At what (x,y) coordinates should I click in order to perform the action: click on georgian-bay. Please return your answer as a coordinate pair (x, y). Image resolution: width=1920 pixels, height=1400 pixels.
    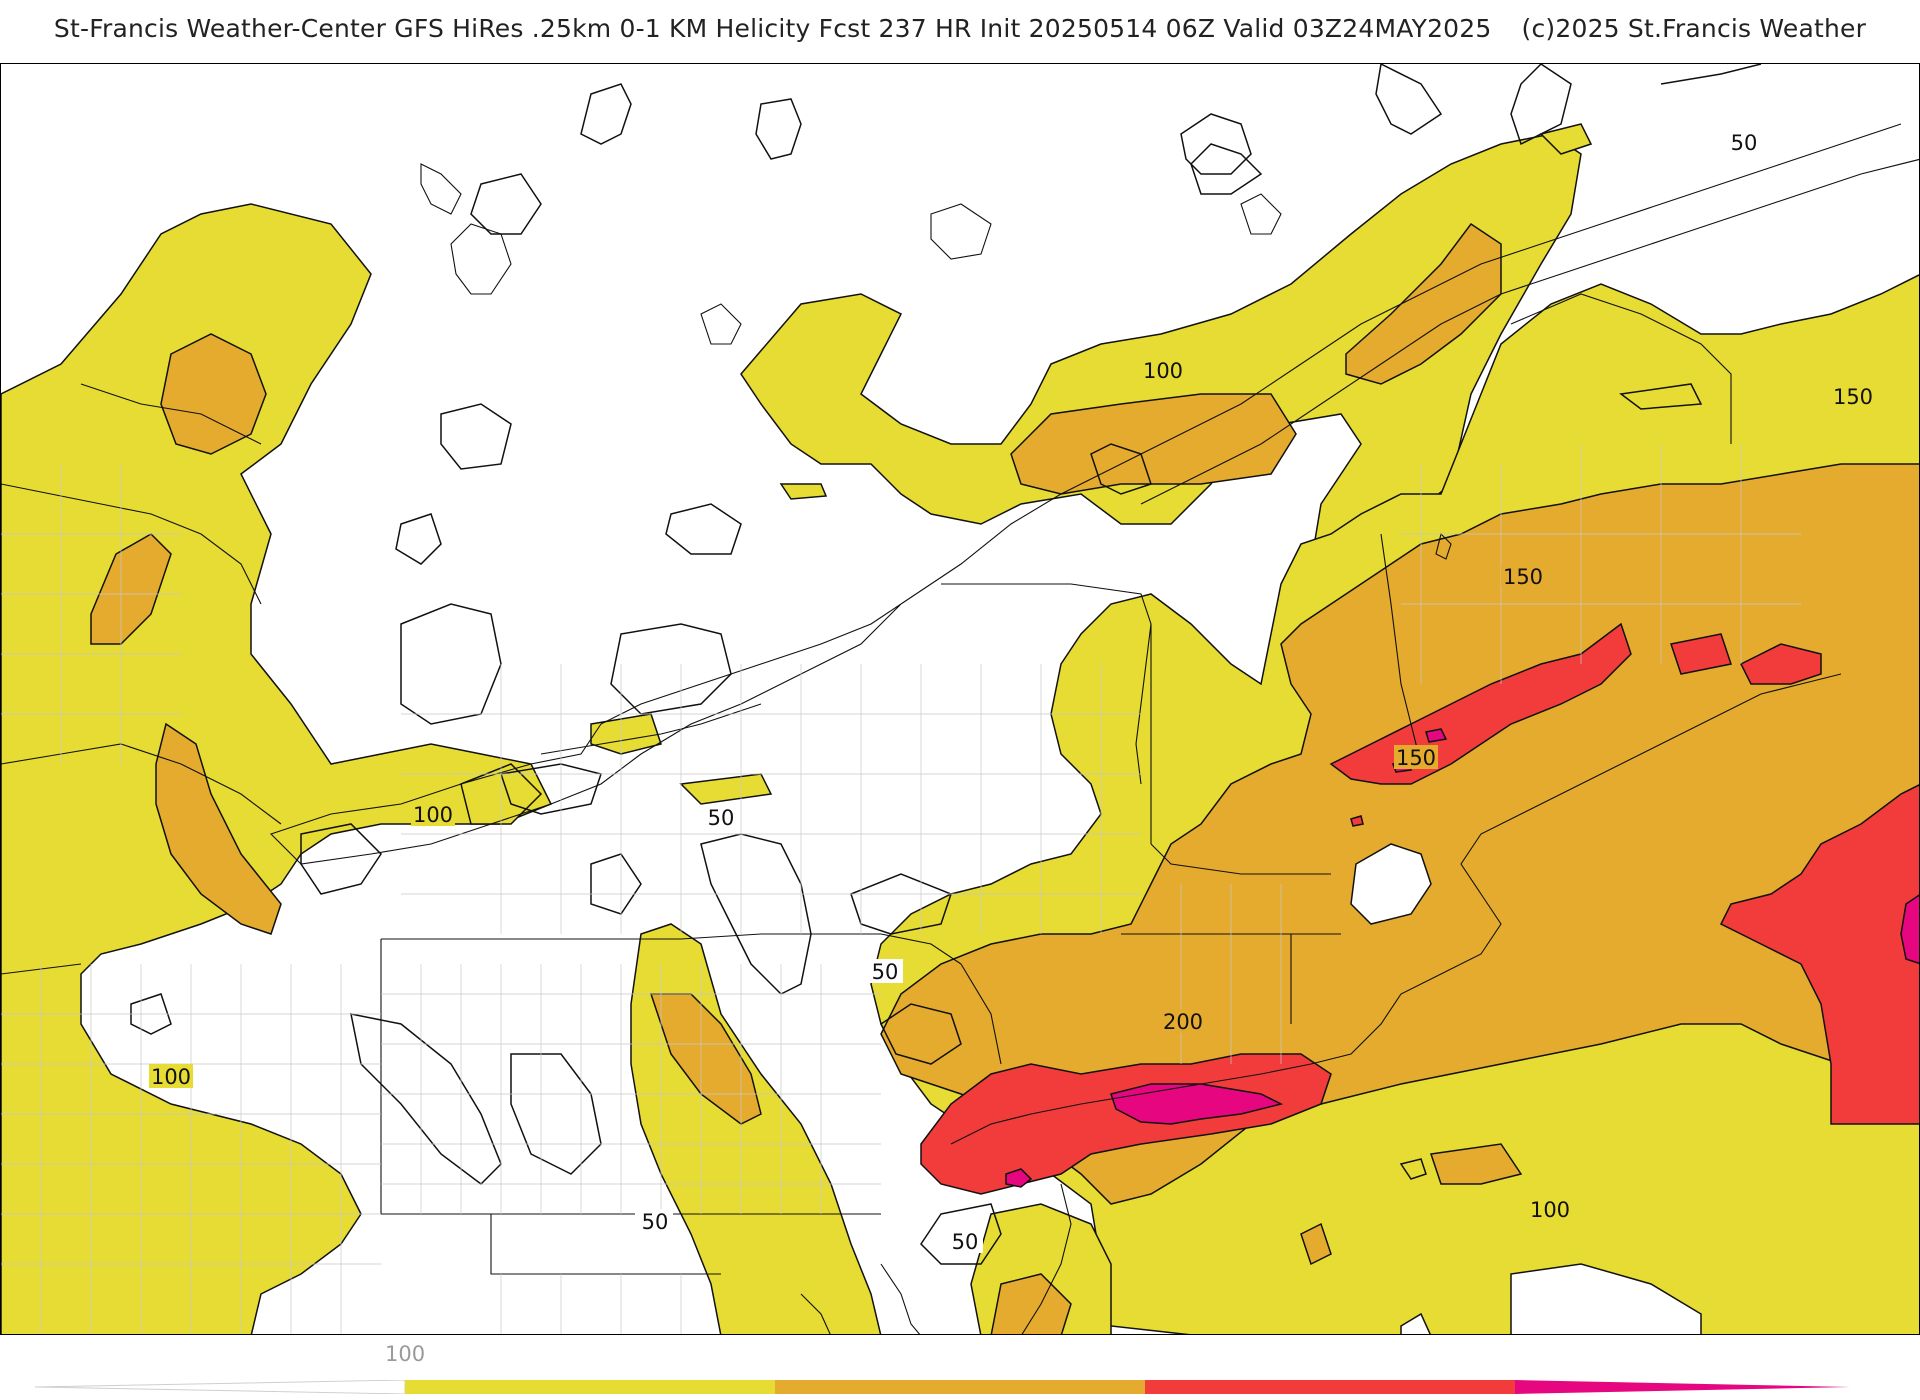
    Looking at the image, I should click on (171, 414).